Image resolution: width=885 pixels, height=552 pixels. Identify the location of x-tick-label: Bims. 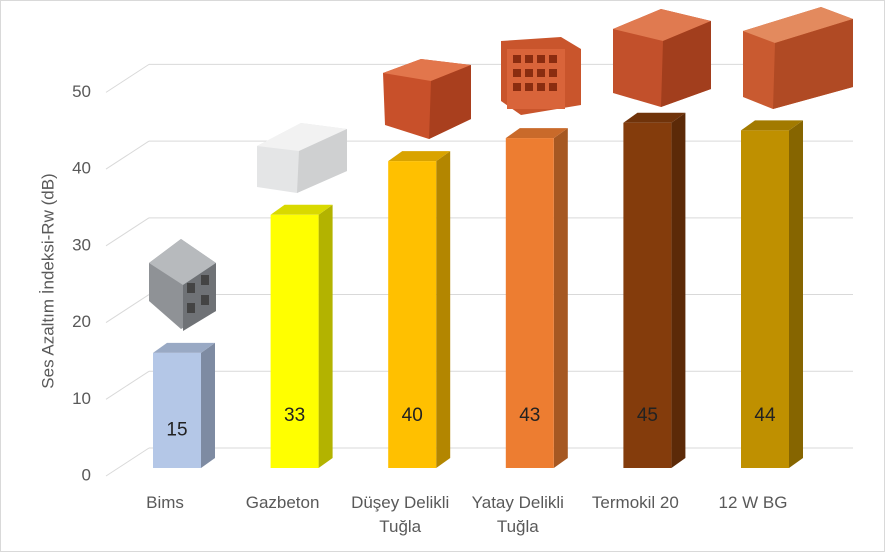
(165, 502).